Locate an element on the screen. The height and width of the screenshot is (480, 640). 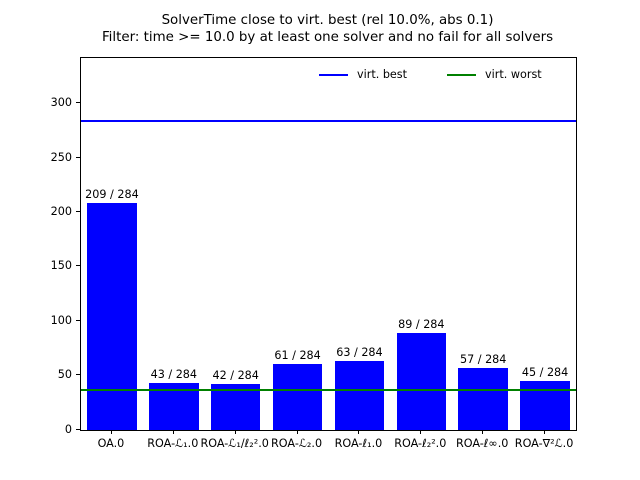
legend-label-virt-worst: virt. worst is located at coordinates (513, 74).